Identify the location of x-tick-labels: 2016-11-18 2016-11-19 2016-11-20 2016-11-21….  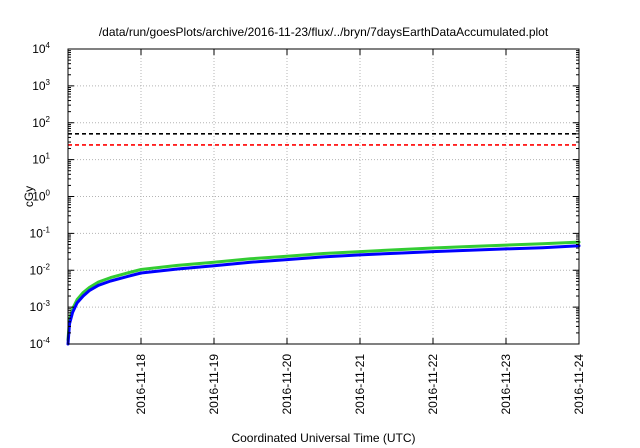
(360, 384).